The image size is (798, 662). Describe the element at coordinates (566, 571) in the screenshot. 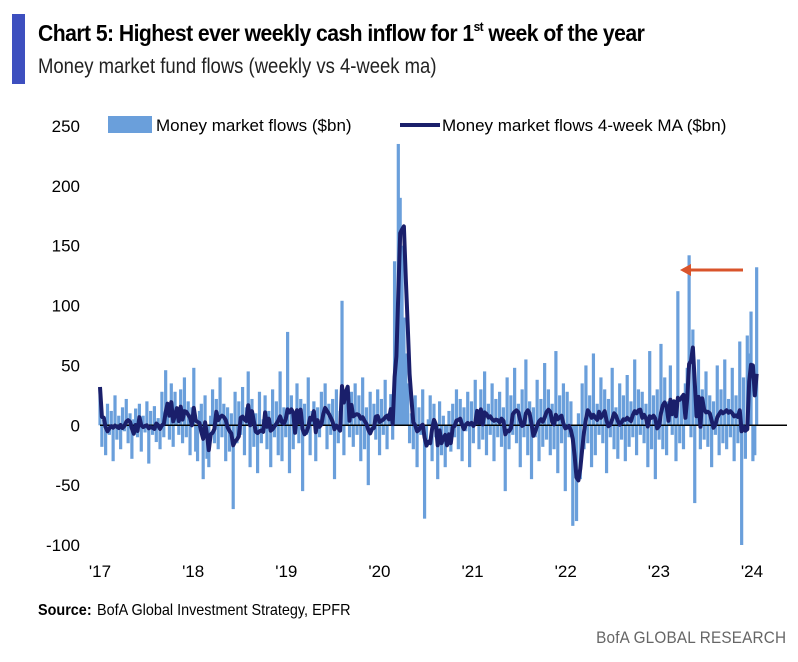

I see `x-tick-label: '22` at that location.